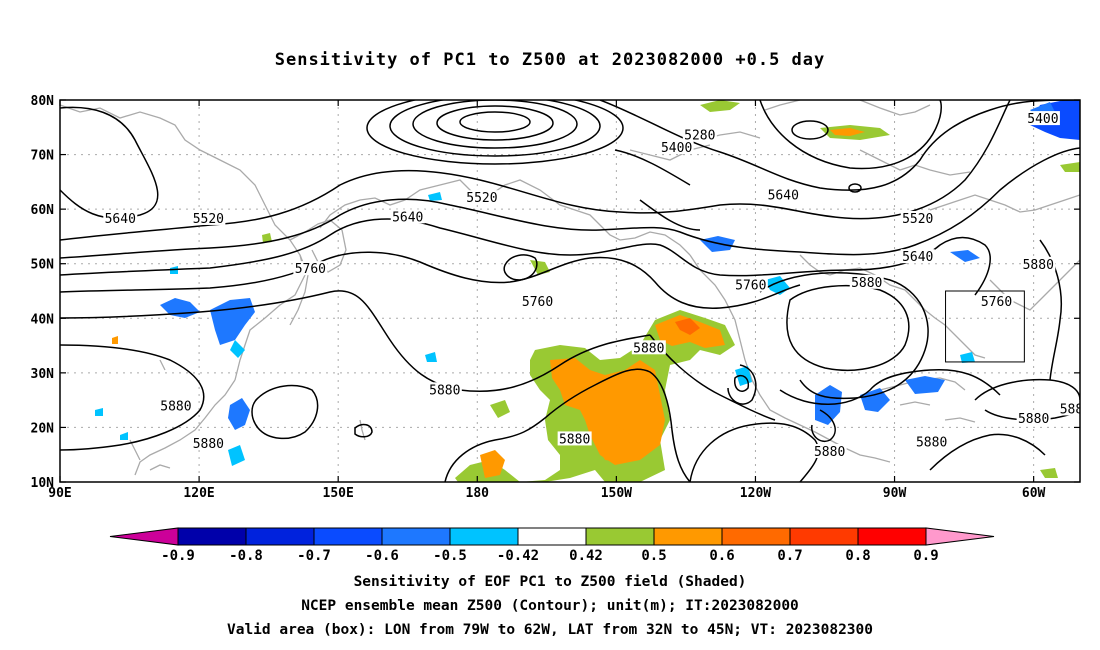 The image size is (1100, 650). Describe the element at coordinates (246, 556) in the screenshot. I see `colorbar-label: -0.8` at that location.